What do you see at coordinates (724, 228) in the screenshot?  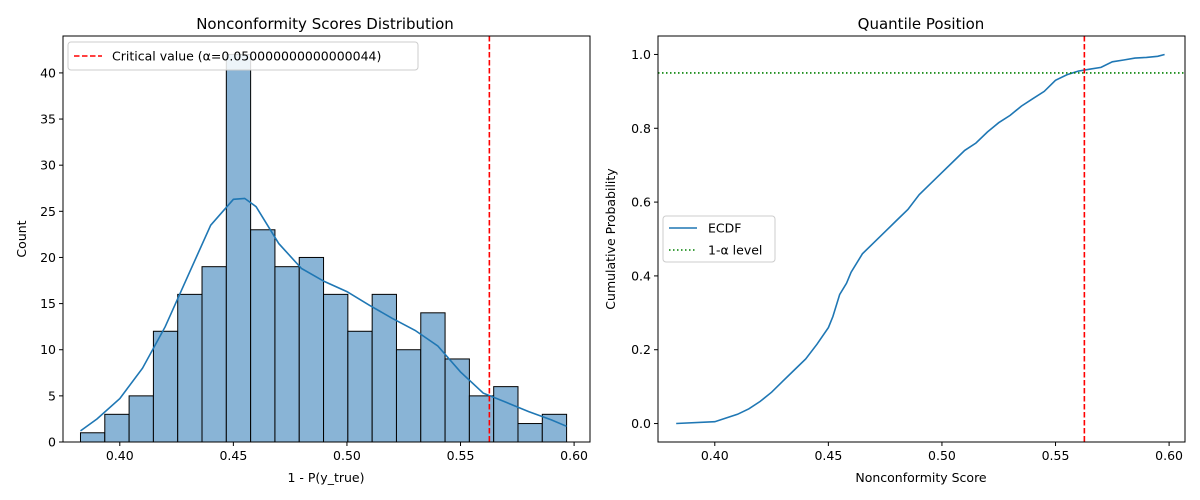 I see `legend-ecdf-label: ECDF` at bounding box center [724, 228].